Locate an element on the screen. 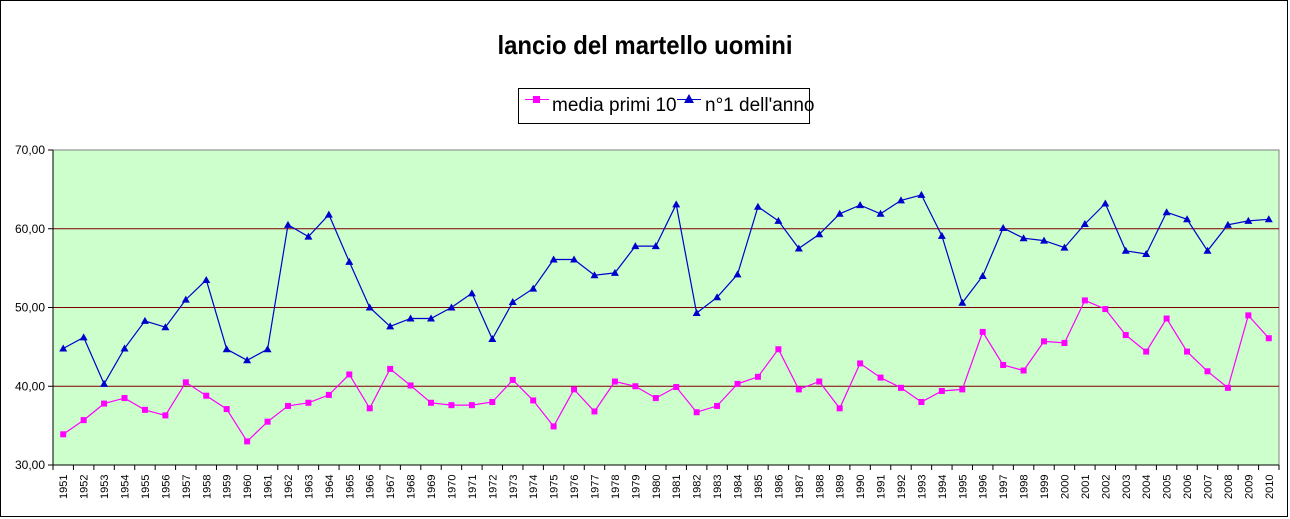 This screenshot has height=519, width=1290. x-tick-label: 1960 is located at coordinates (248, 487).